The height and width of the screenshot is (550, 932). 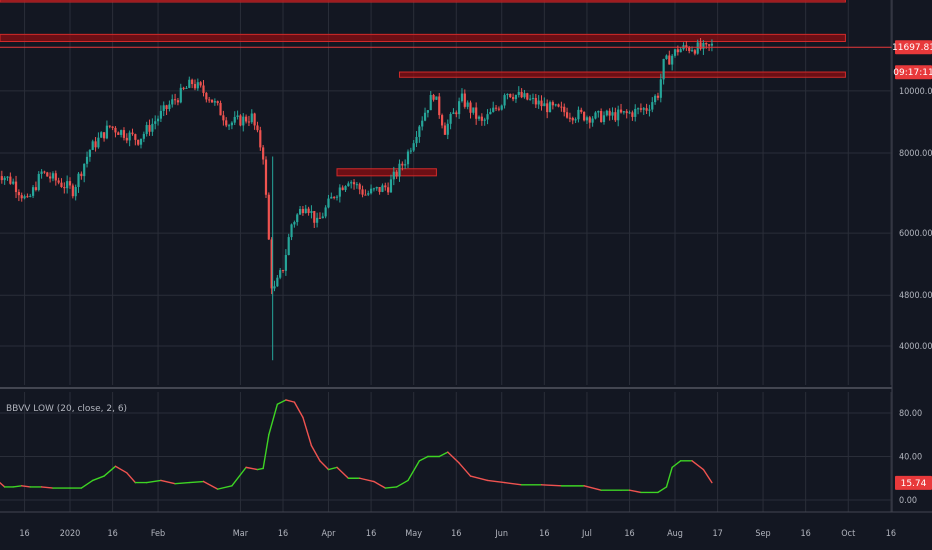 I want to click on countdown-tag: 09:17:11, so click(x=912, y=73).